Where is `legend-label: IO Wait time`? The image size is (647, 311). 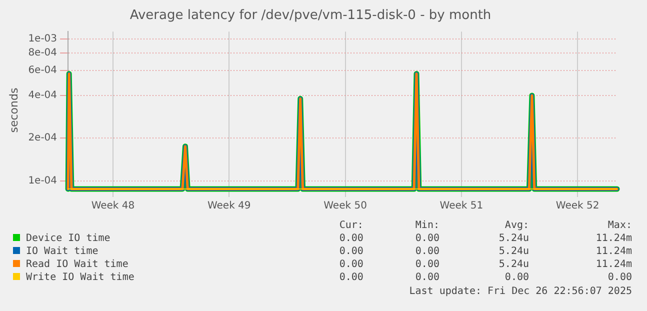
legend-label: IO Wait time is located at coordinates (62, 251).